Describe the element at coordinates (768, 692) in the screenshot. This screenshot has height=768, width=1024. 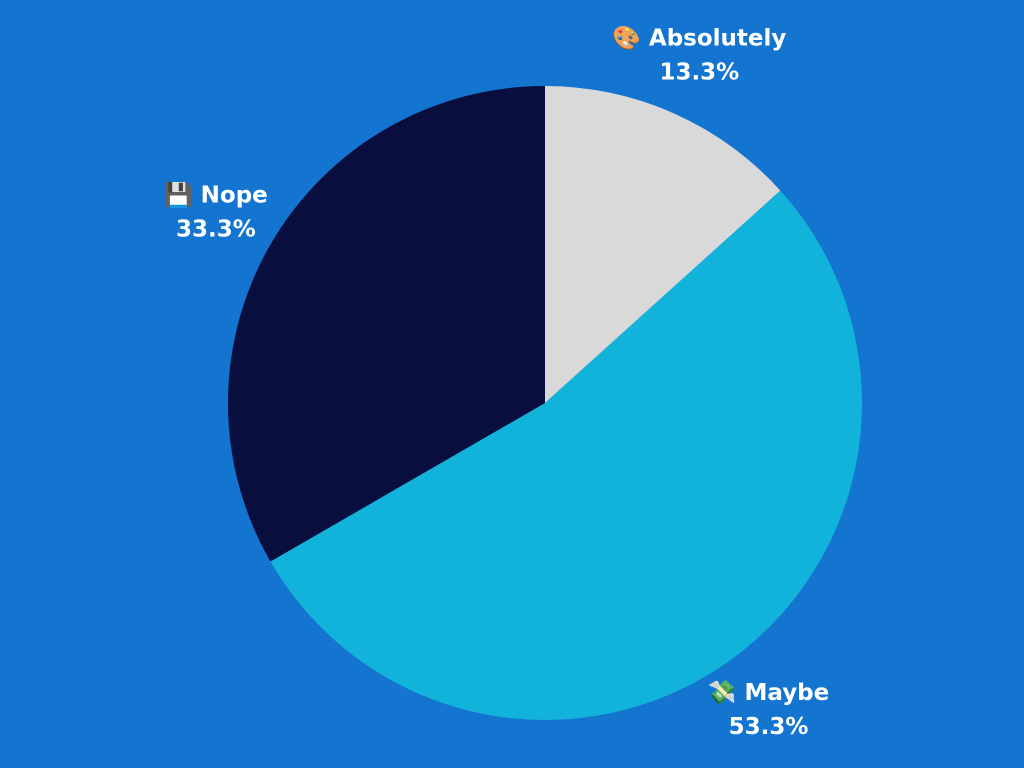
I see `slice-label: 💸 Maybe` at that location.